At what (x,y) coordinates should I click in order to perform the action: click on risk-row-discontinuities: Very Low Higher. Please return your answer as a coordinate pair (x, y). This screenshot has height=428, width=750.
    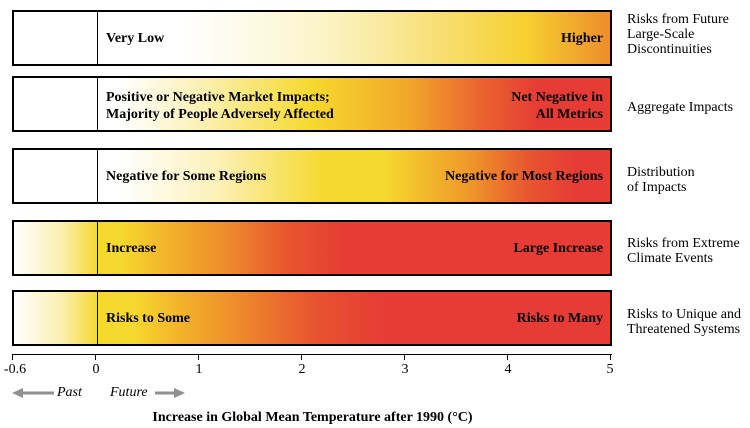
    Looking at the image, I should click on (312, 38).